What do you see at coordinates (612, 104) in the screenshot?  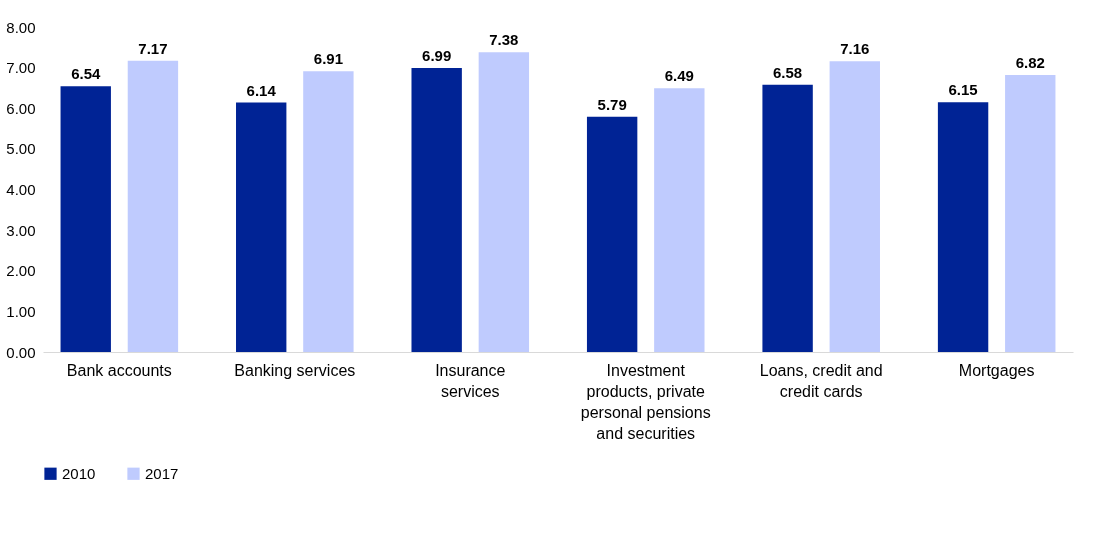 I see `data-label: 5.79` at bounding box center [612, 104].